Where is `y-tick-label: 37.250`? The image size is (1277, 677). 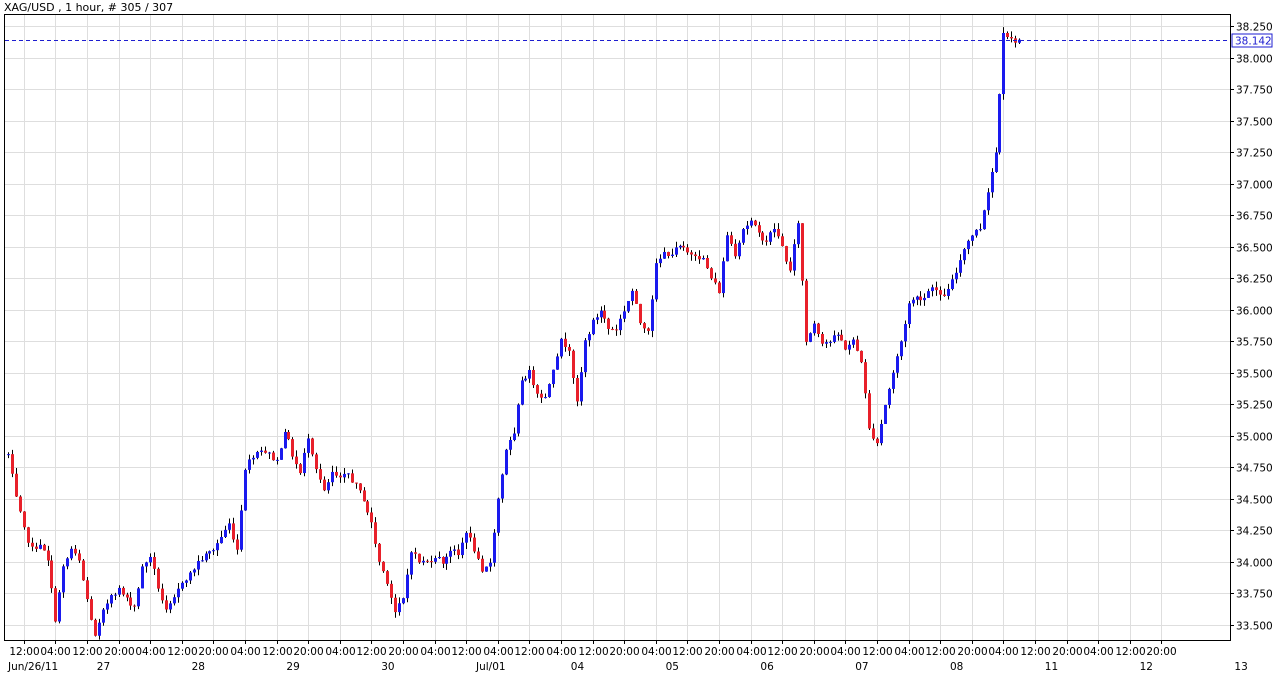 y-tick-label: 37.250 is located at coordinates (1254, 154).